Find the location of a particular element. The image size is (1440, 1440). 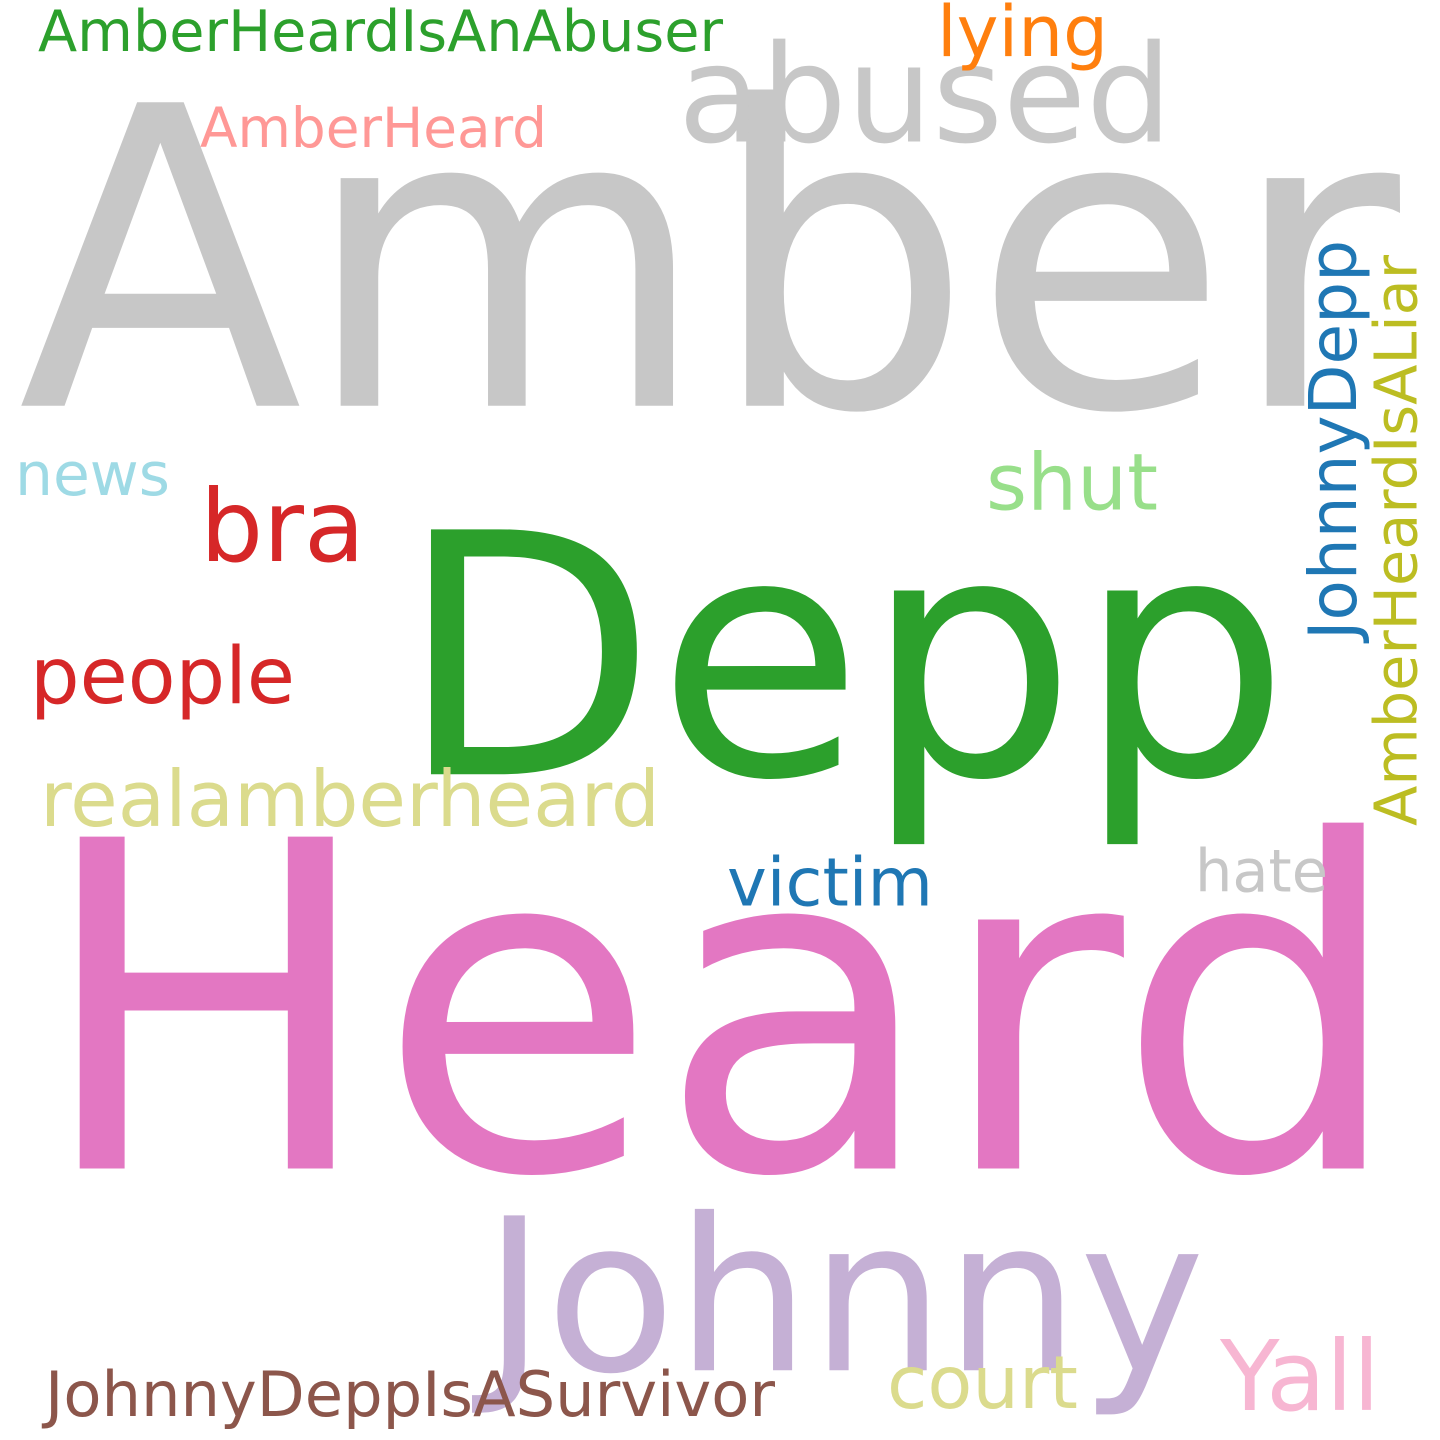

word-shut: shut is located at coordinates (1072, 482).